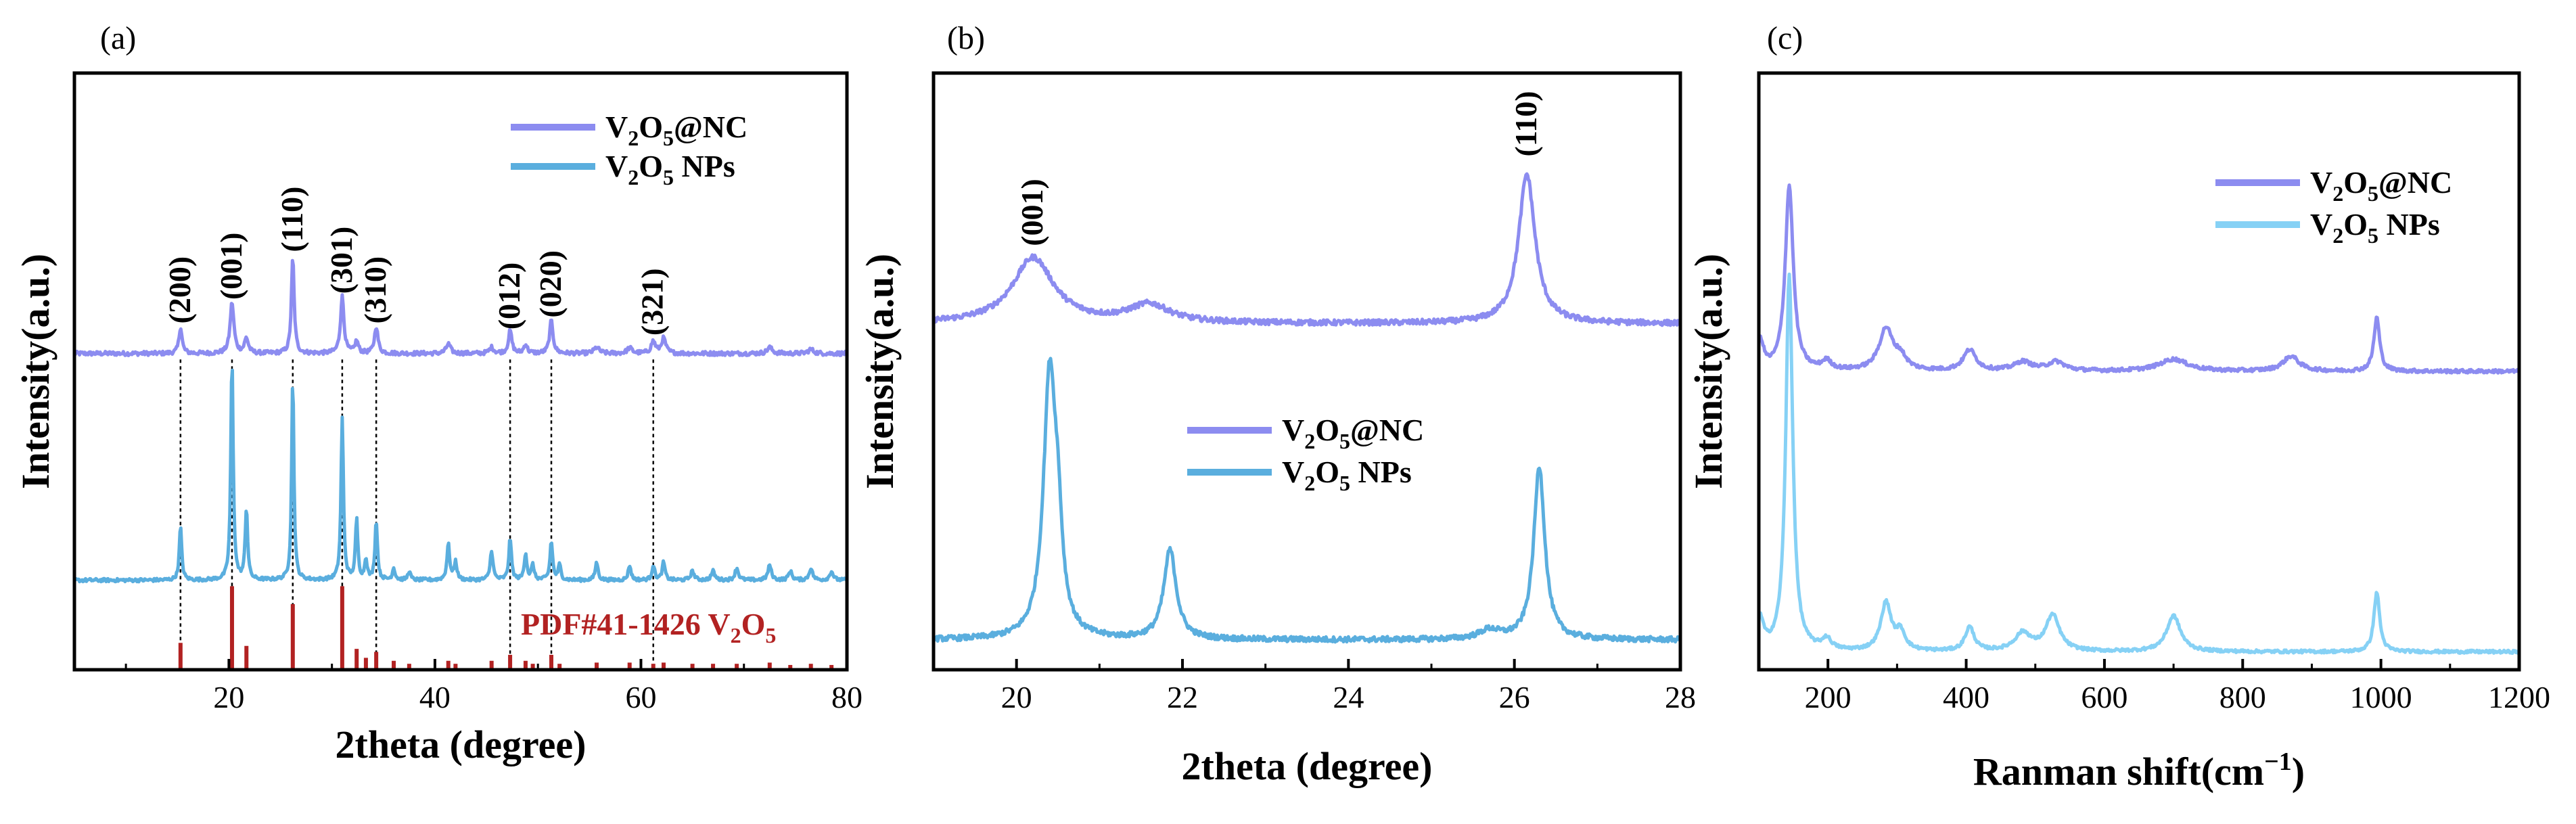 Image resolution: width=2576 pixels, height=824 pixels. I want to click on panel-a-x-ticks: 20 40 60 80, so click(493, 686).